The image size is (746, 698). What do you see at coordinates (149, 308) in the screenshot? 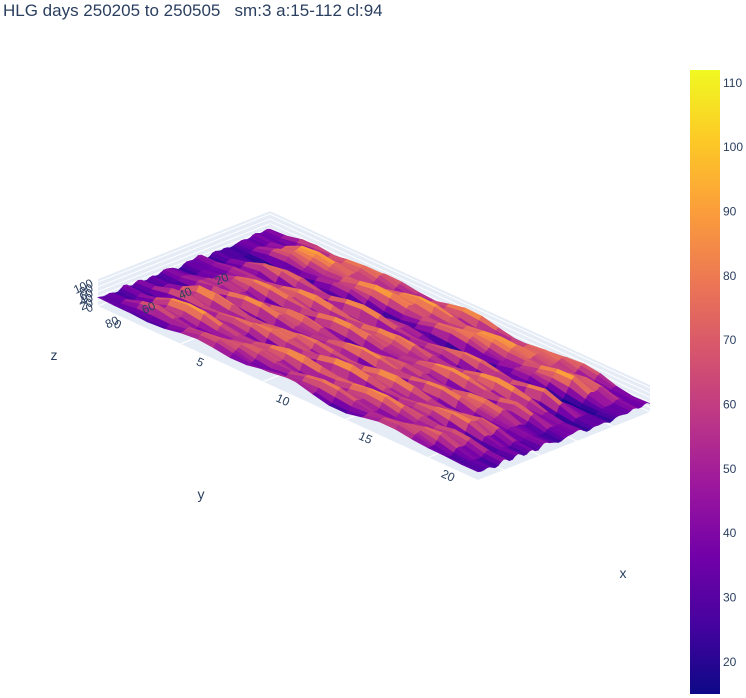
I see `y-tick-label: 60` at bounding box center [149, 308].